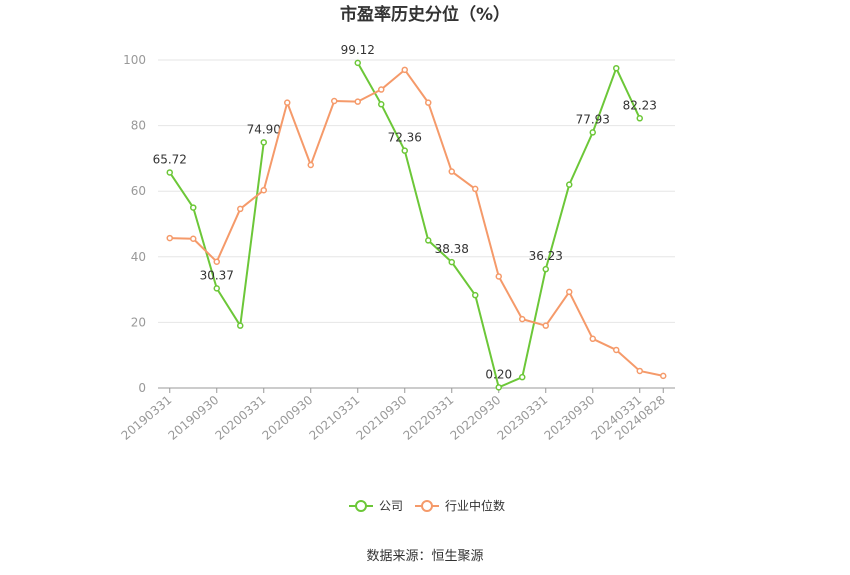 The width and height of the screenshot is (850, 575). Describe the element at coordinates (335, 418) in the screenshot. I see `x-tick-label: 20210331` at that location.